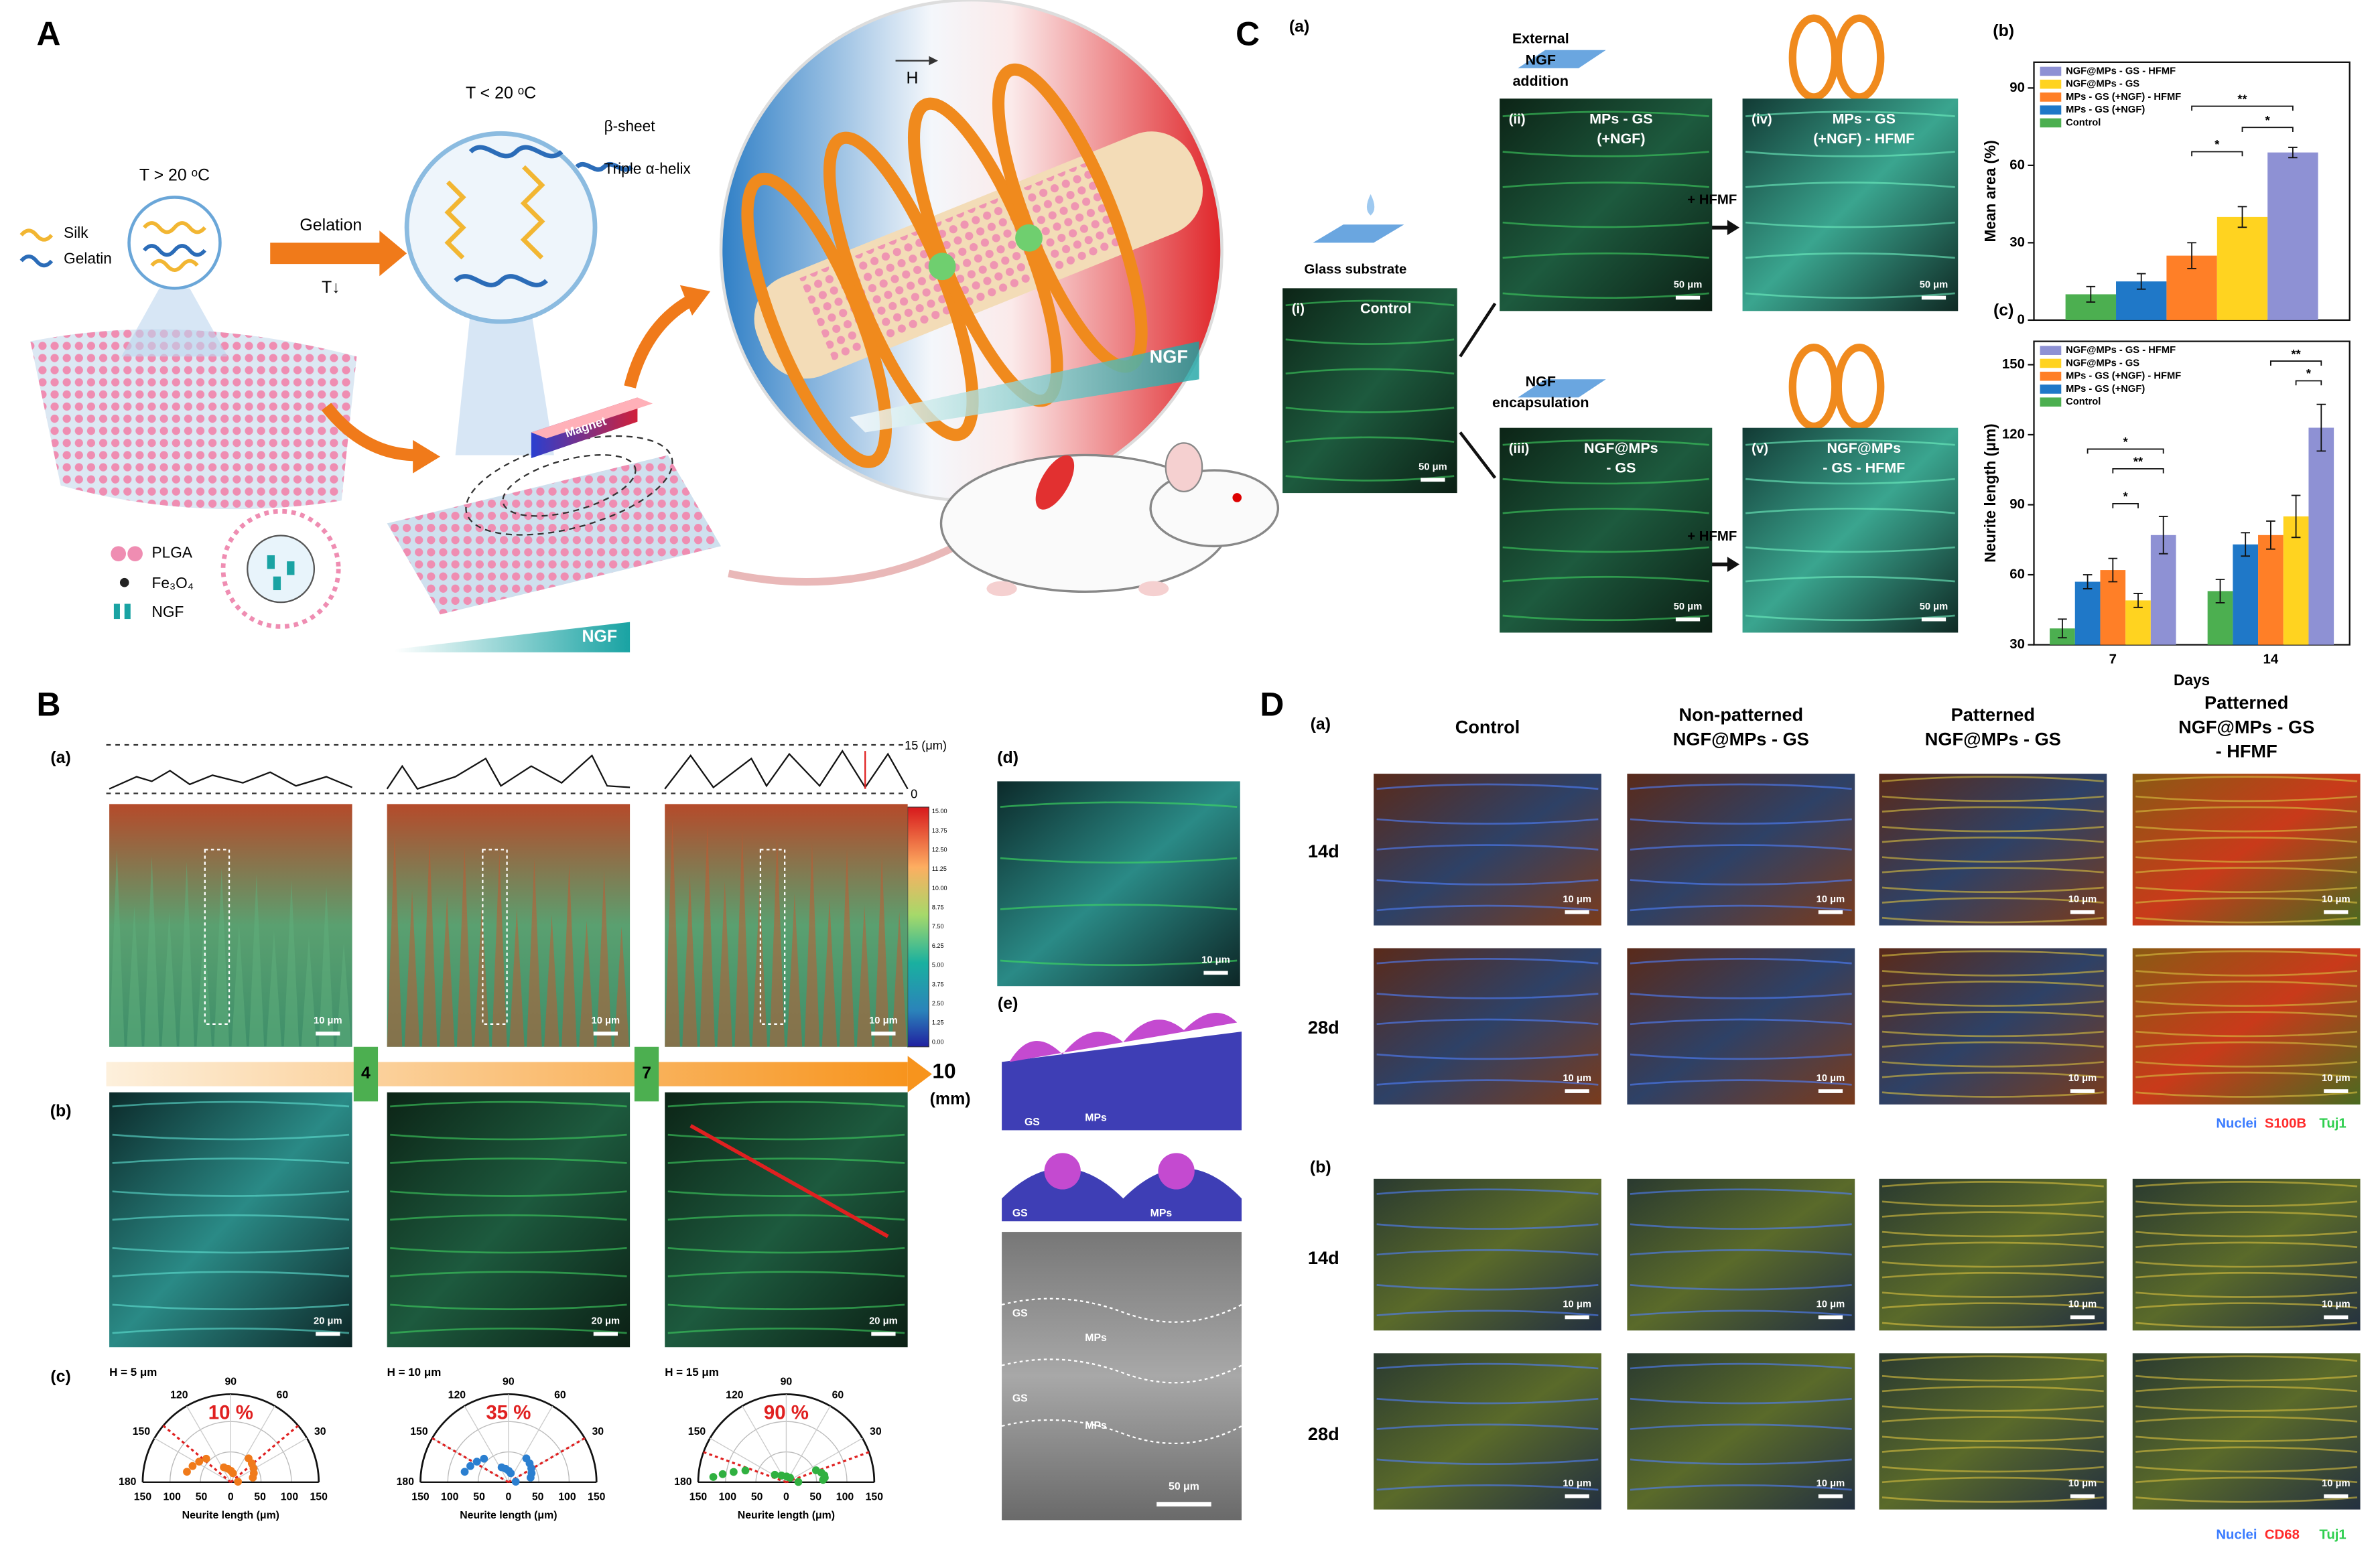  What do you see at coordinates (2126, 442) in the screenshot?
I see `sig-label: *` at bounding box center [2126, 442].